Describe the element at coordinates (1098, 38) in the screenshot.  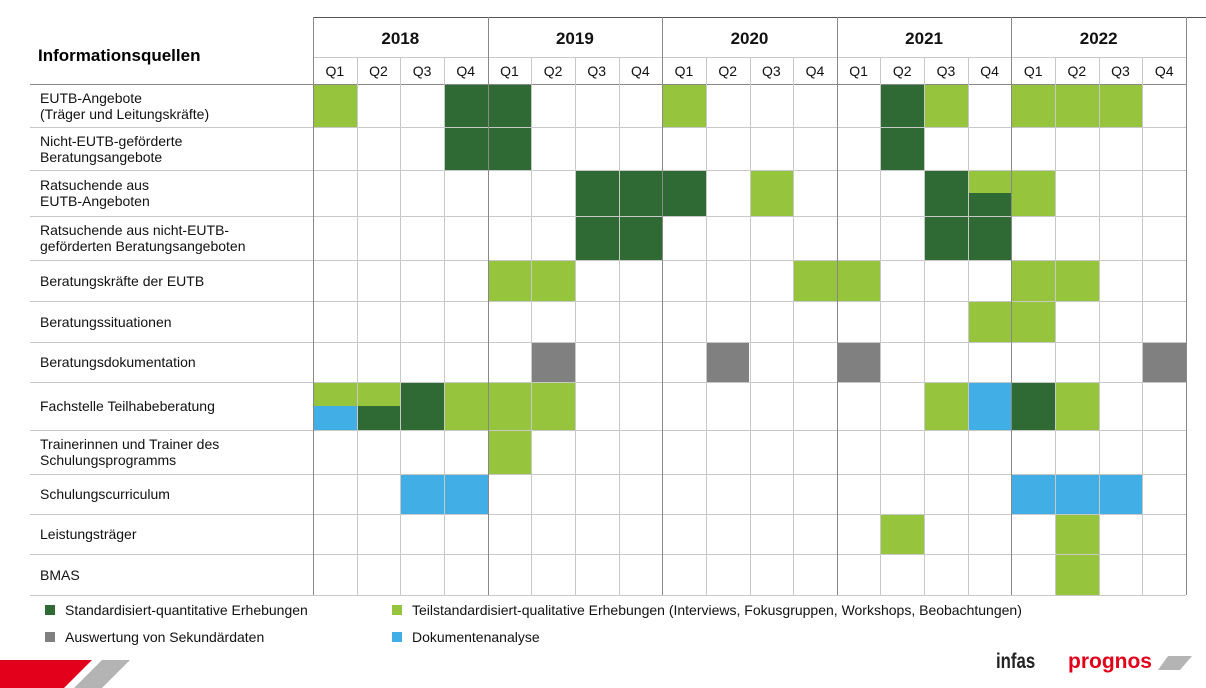
I see `year-label: 2022` at that location.